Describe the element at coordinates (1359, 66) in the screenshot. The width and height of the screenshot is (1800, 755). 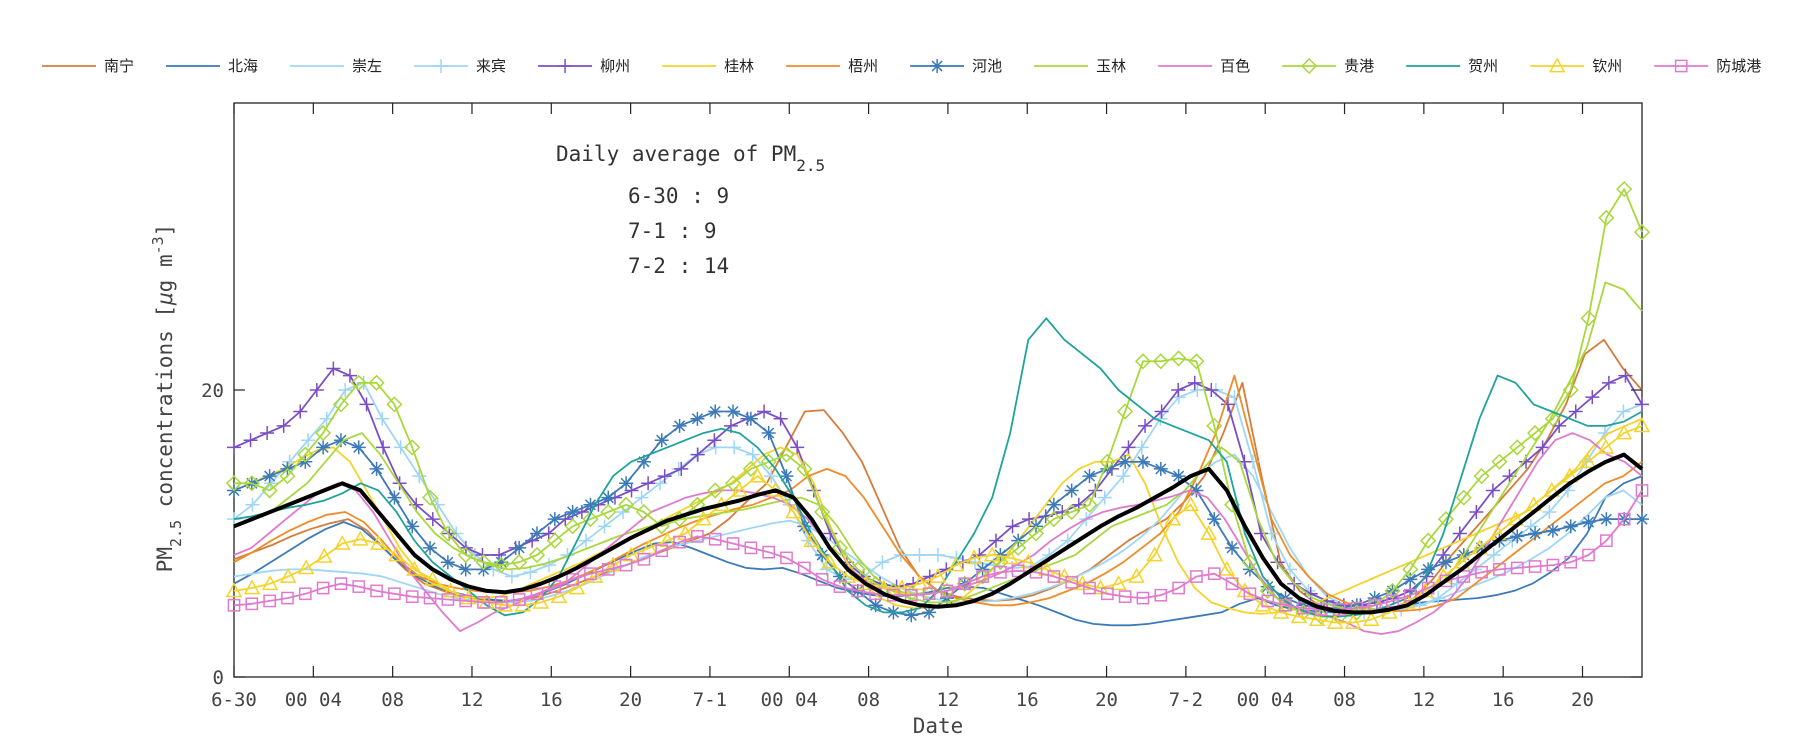
I see `legend-label: 贵港` at that location.